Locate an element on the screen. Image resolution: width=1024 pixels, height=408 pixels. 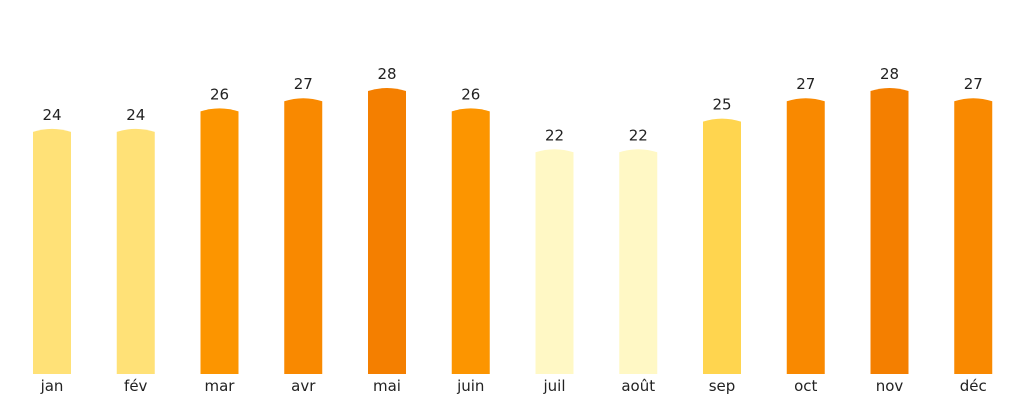
value-label-oct: 27 is located at coordinates (805, 84).